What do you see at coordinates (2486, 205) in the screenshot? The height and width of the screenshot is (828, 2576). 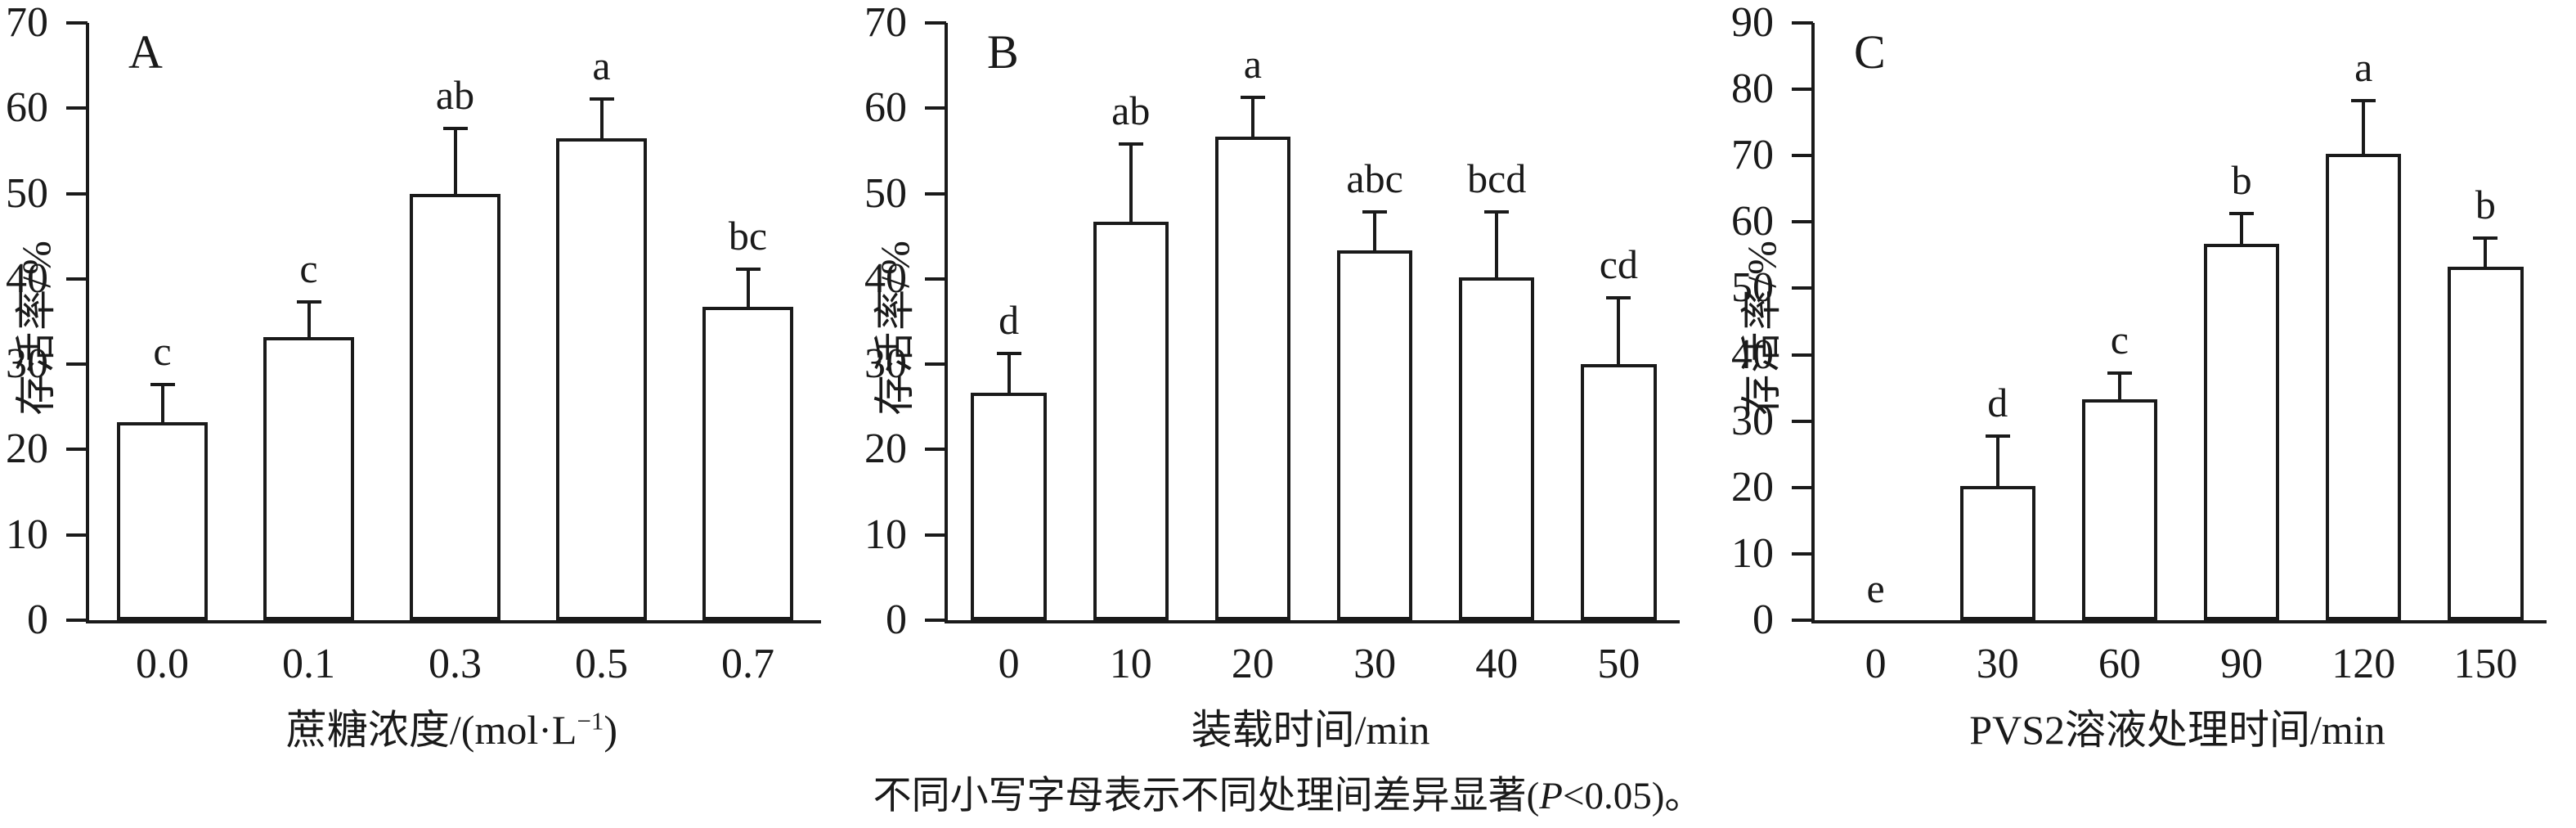 I see `significance-letter: b` at bounding box center [2486, 205].